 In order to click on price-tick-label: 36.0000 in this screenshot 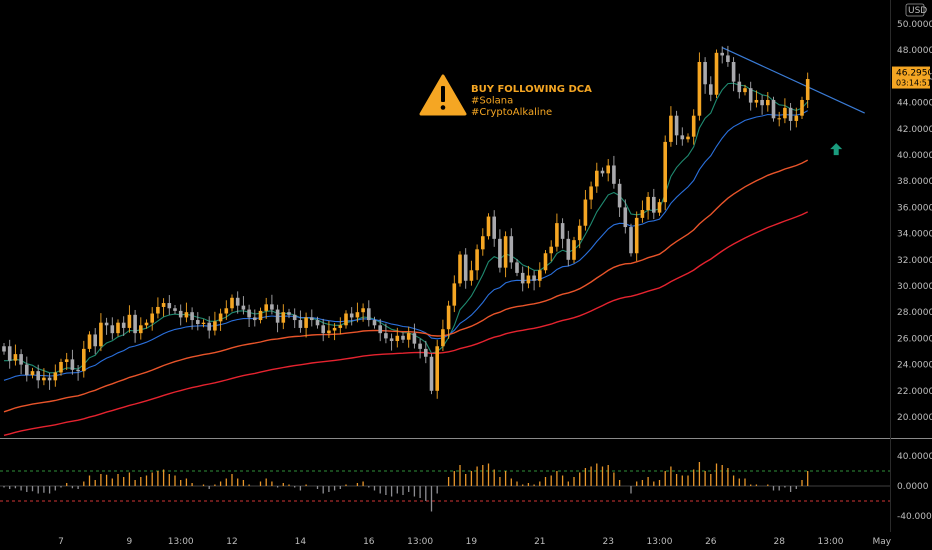, I will do `click(914, 208)`.